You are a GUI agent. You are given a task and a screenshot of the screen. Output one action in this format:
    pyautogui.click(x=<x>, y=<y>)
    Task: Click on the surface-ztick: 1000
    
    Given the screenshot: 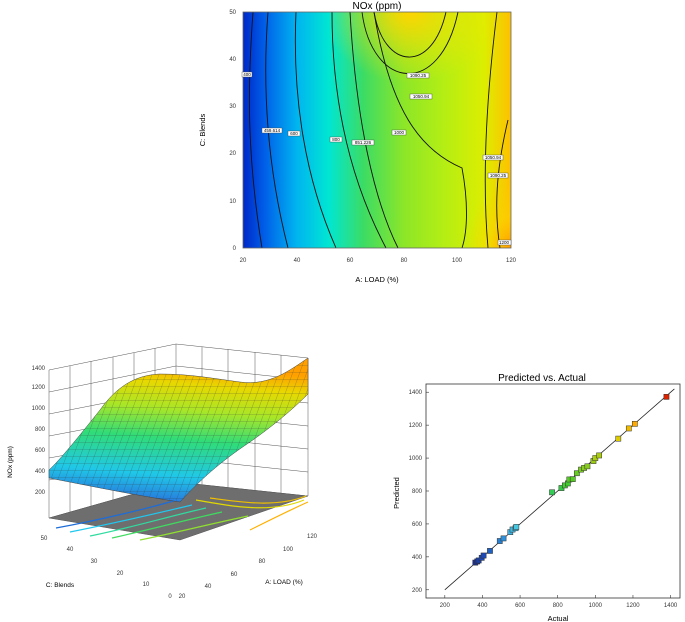 What is the action you would take?
    pyautogui.click(x=39, y=409)
    